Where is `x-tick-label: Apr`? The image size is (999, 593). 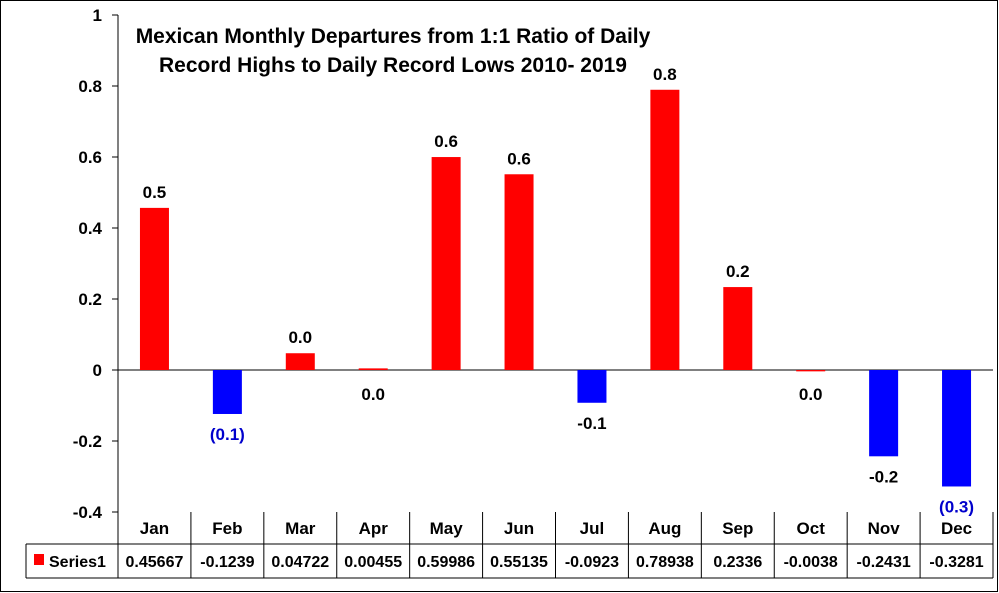
x-tick-label: Apr is located at coordinates (374, 528).